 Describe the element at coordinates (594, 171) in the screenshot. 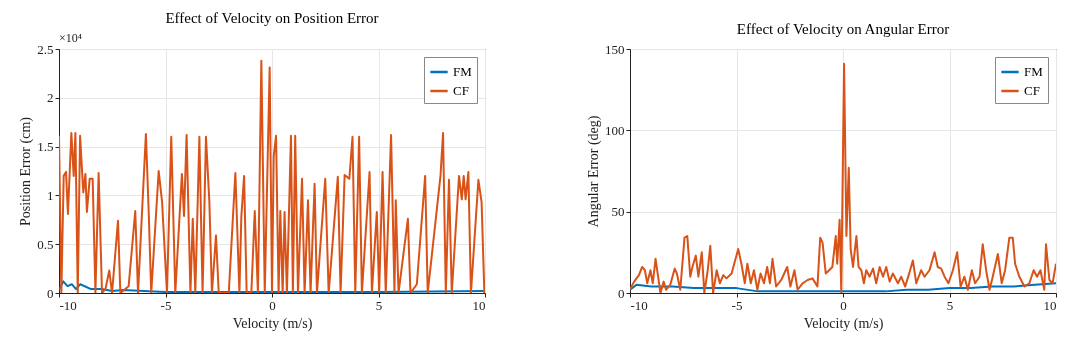

I see `y-axis-title: Angular Error (deg)` at that location.